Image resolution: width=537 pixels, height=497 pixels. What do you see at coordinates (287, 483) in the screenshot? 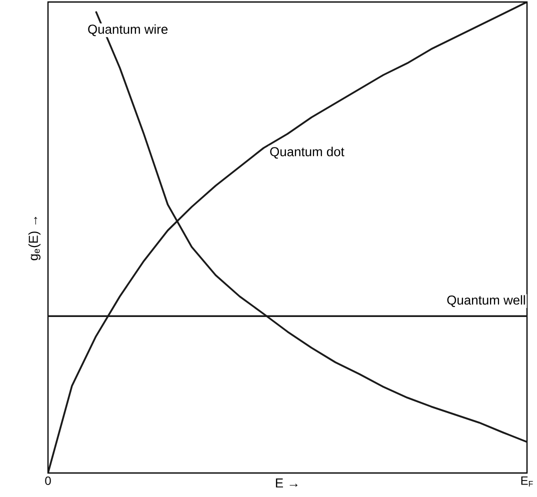
I see `x-axis-title: E →` at bounding box center [287, 483].